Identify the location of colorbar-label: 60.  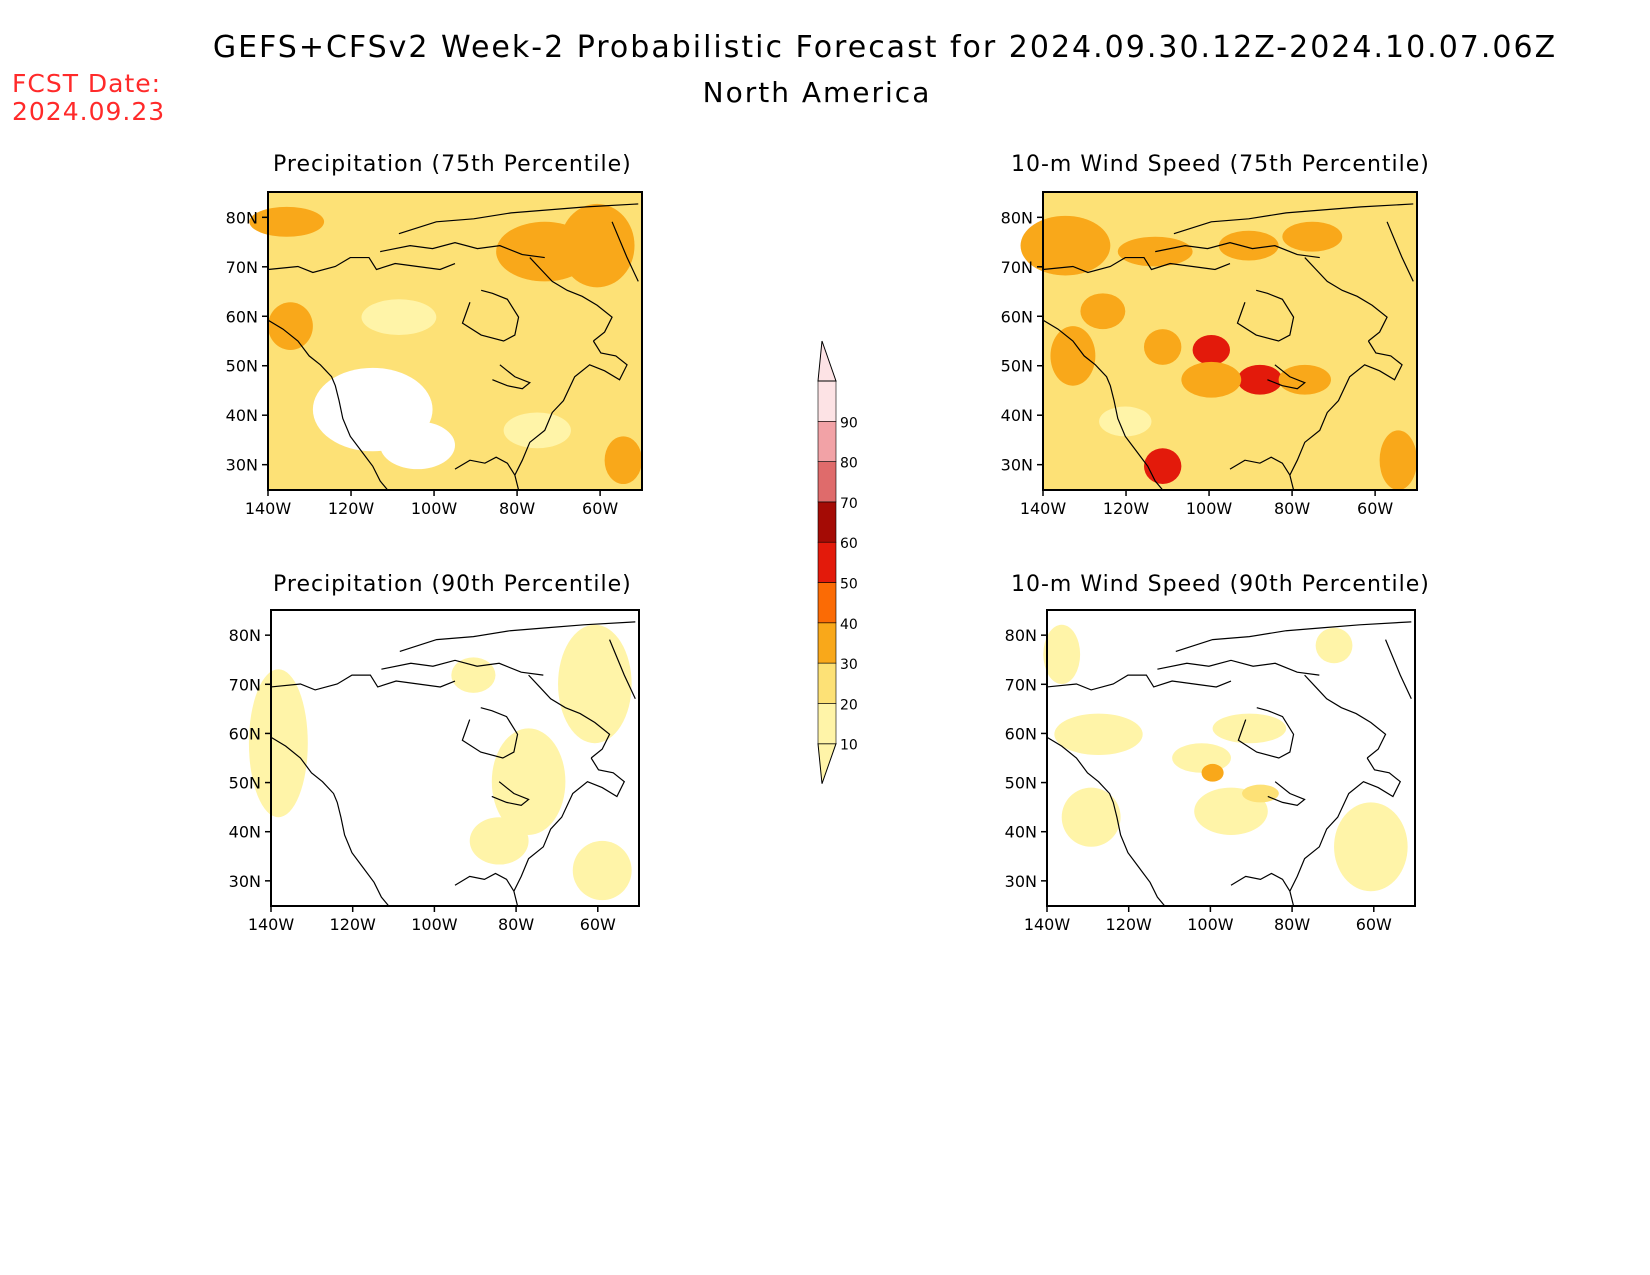
(849, 544).